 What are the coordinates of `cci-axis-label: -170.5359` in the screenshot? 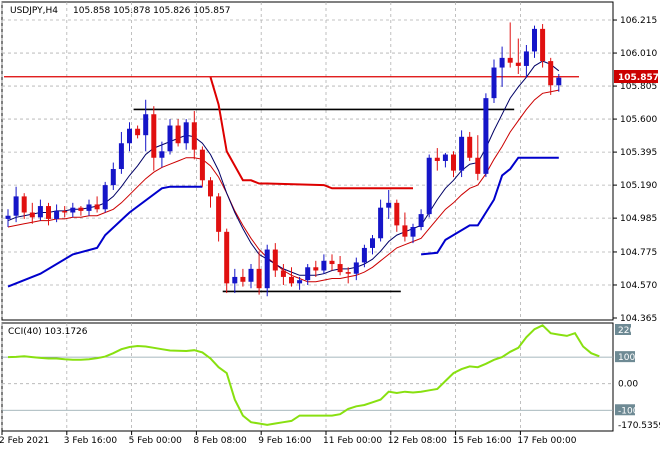 It's located at (639, 426).